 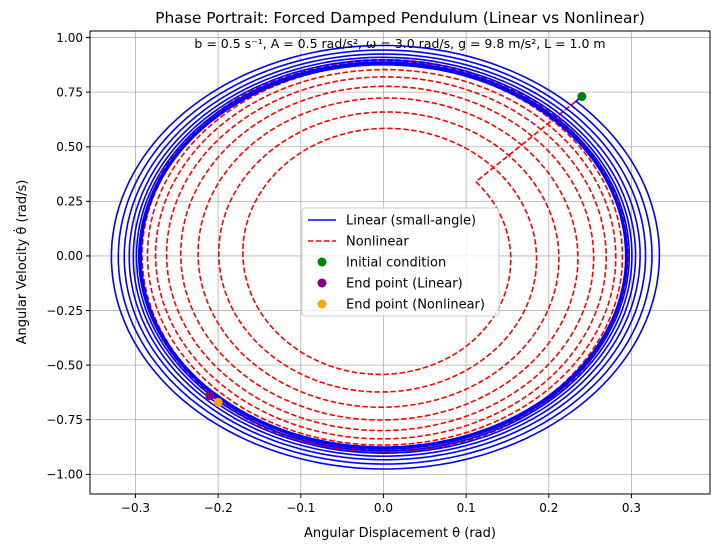 I want to click on y-tick-label: 0.25, so click(x=69, y=202).